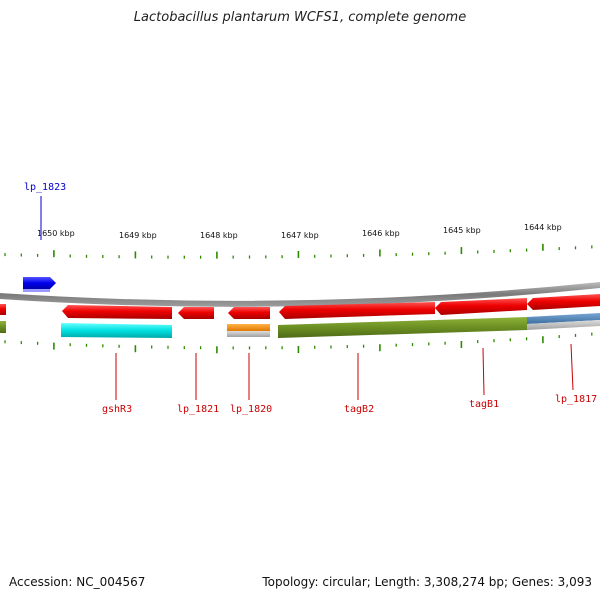  I want to click on gene-label-lp_1817: lp_1817, so click(576, 399).